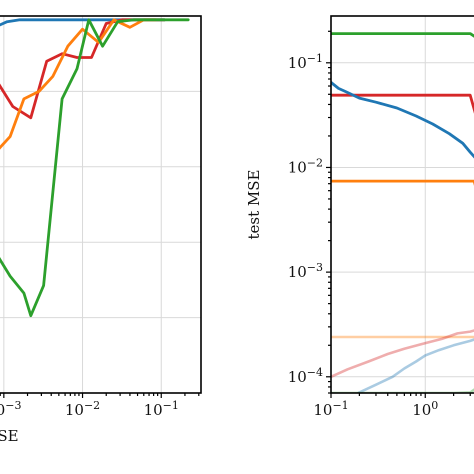 The height and width of the screenshot is (474, 474). What do you see at coordinates (425, 409) in the screenshot?
I see `tick-label: 10⁰` at bounding box center [425, 409].